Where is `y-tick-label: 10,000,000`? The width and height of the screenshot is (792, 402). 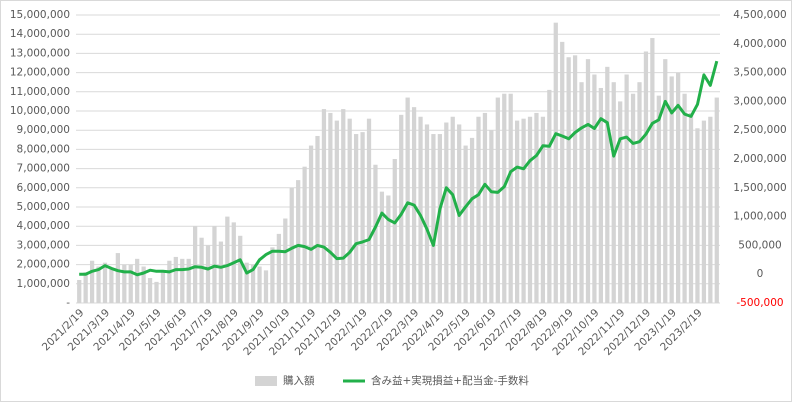
y-tick-label: 10,000,000 is located at coordinates (40, 111).